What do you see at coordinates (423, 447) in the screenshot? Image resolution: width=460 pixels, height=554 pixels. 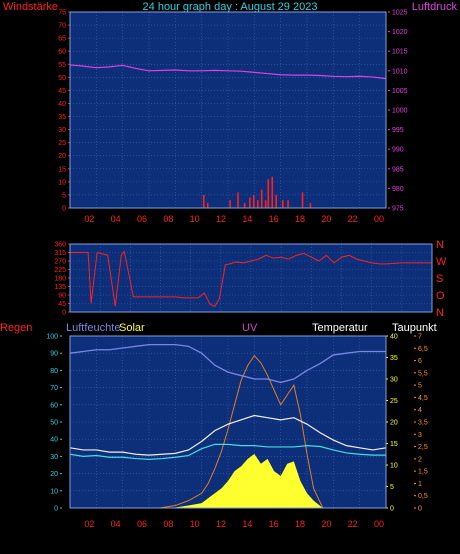 I see `y-tick-label: 2,5` at bounding box center [423, 447].